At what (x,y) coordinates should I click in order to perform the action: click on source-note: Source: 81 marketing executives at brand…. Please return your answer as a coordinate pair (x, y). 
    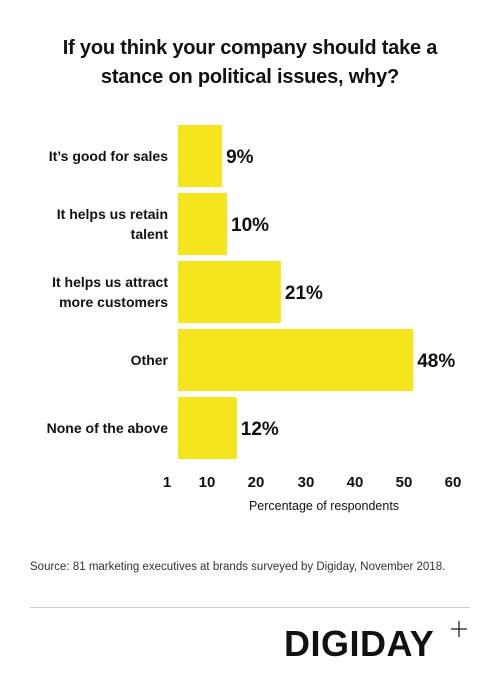
    Looking at the image, I should click on (238, 567).